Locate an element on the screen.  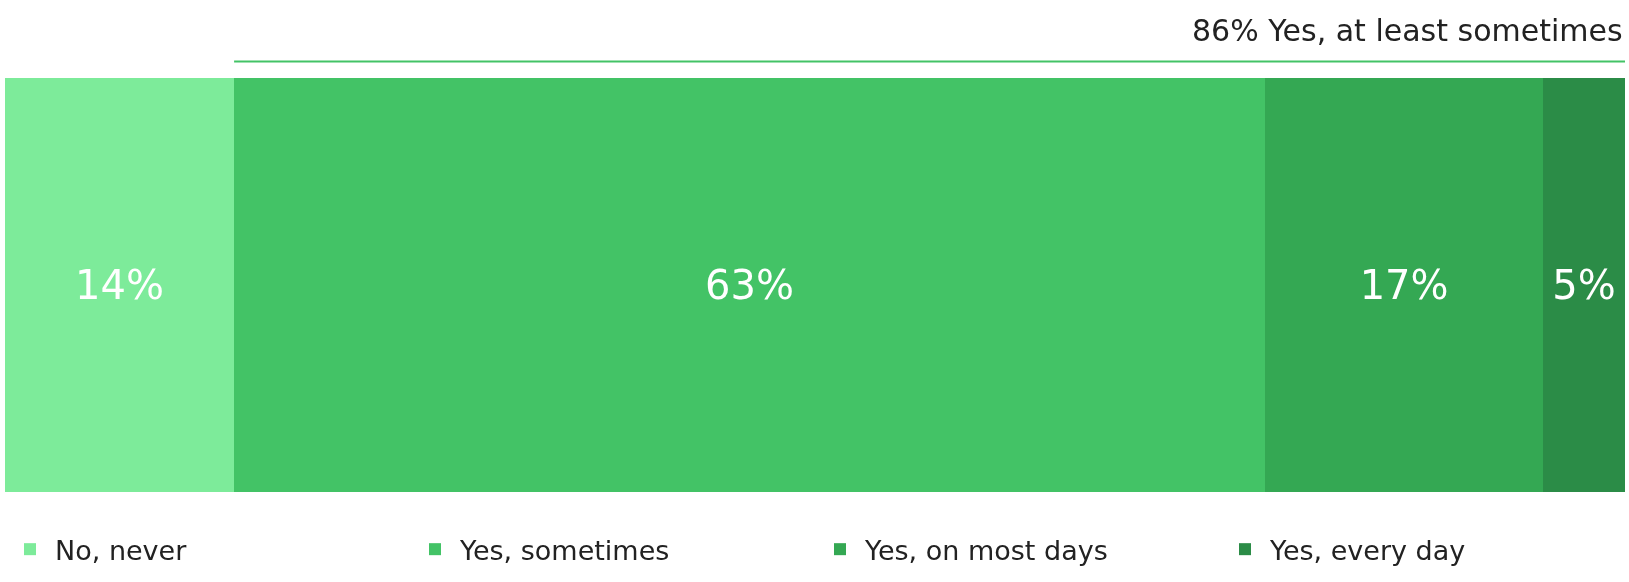
text: 86% Yes, at least sometimes is located at coordinates (1407, 30).